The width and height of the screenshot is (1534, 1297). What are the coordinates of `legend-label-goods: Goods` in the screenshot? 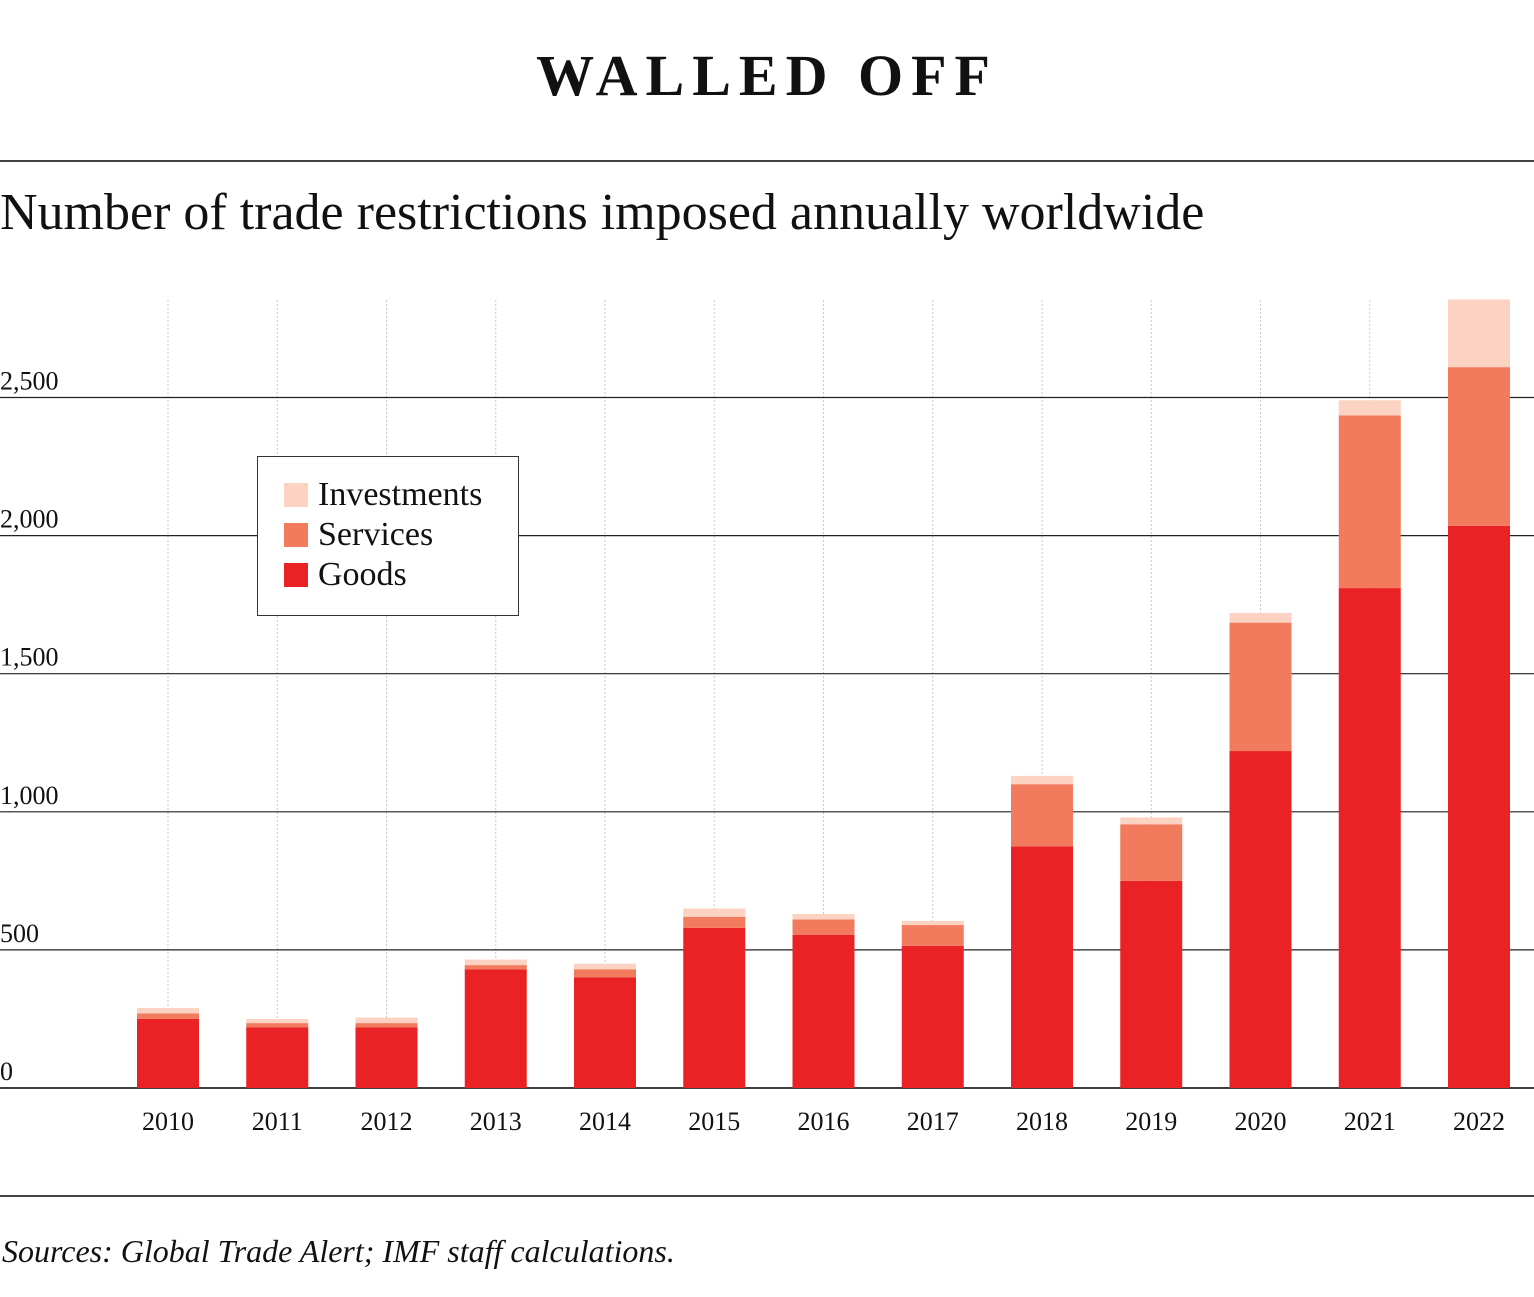 It's located at (362, 574).